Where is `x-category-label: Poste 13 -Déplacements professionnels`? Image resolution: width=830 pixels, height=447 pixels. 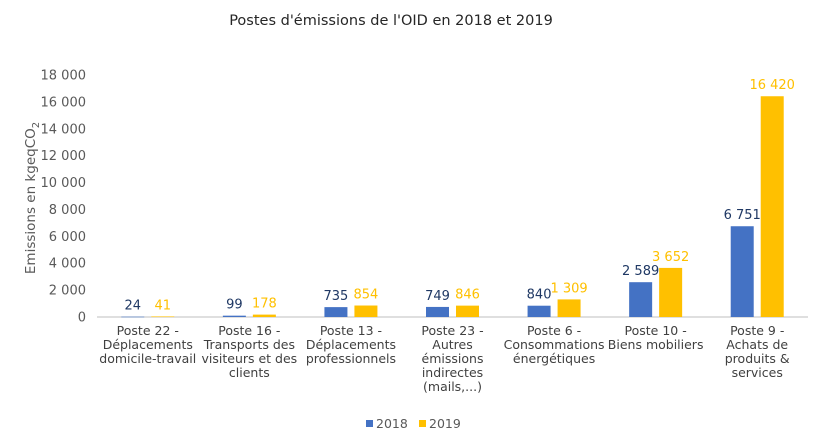
x-category-label: Poste 13 -Déplacements professionnels is located at coordinates (351, 344).